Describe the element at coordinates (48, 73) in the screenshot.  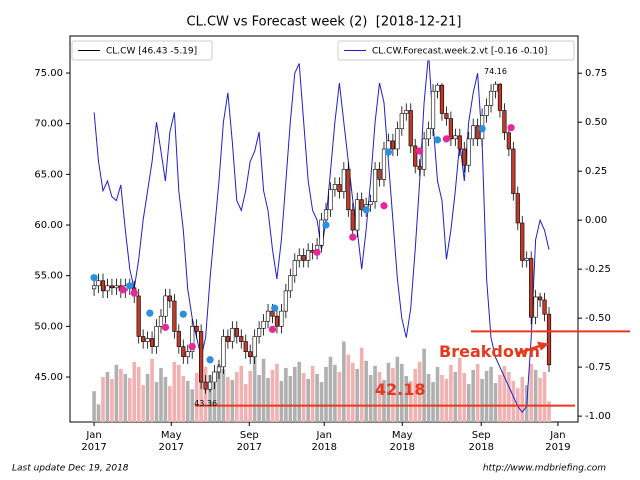
I see `y-tick-label: 75.00` at that location.